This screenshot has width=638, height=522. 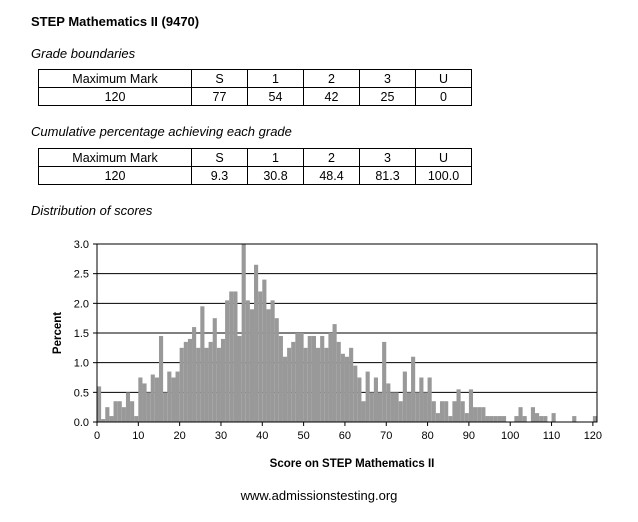 I want to click on x-tick-label: 30, so click(x=221, y=436).